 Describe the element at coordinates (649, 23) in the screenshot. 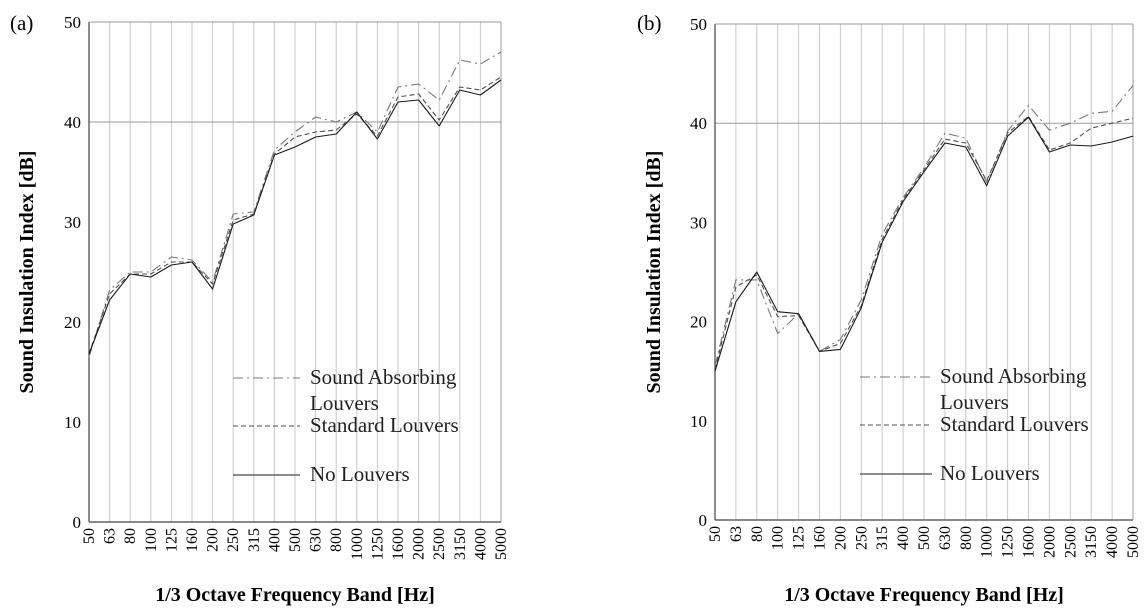

I see `panel-label: (b)` at that location.